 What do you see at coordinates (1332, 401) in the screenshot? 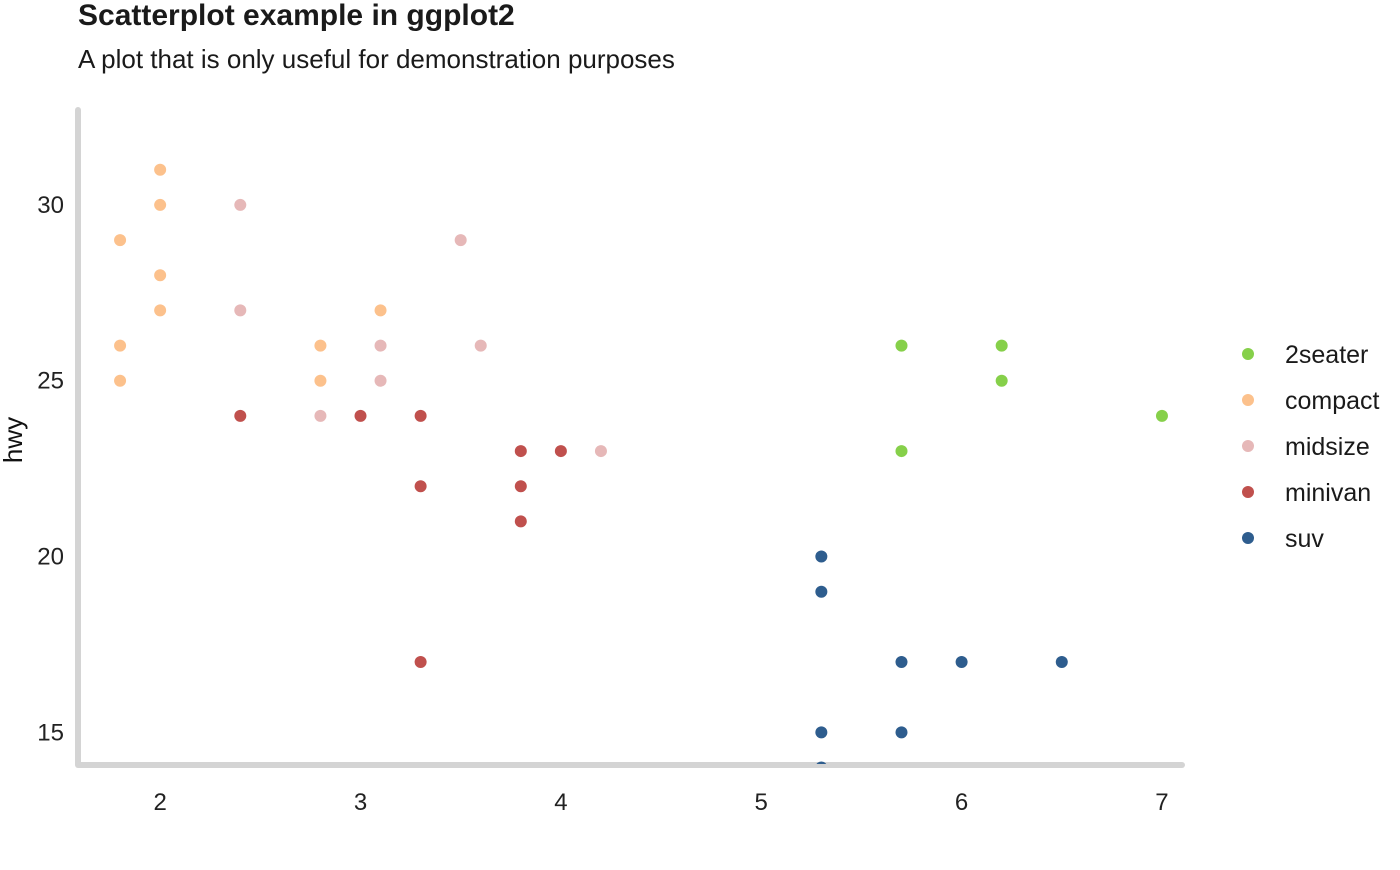
I see `legend-label-compact: compact` at bounding box center [1332, 401].